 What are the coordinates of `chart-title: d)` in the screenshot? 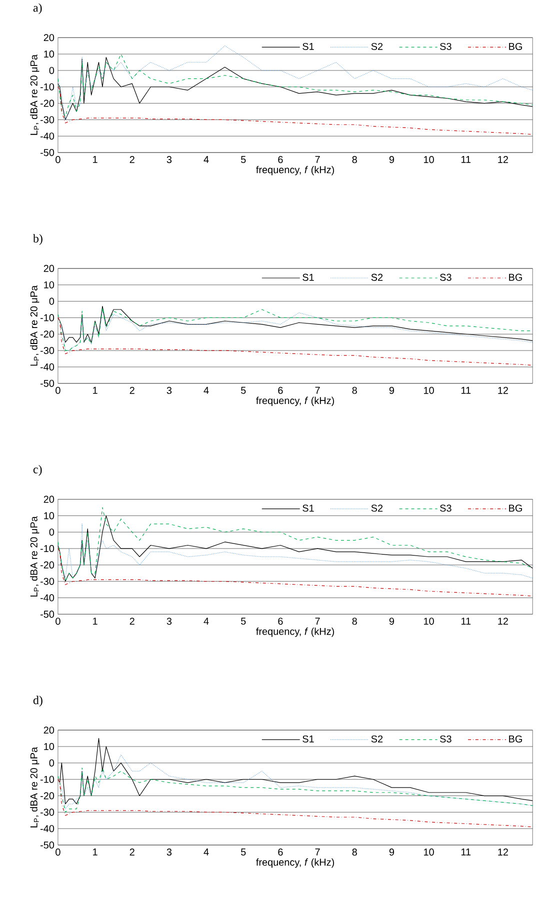 It's located at (38, 701).